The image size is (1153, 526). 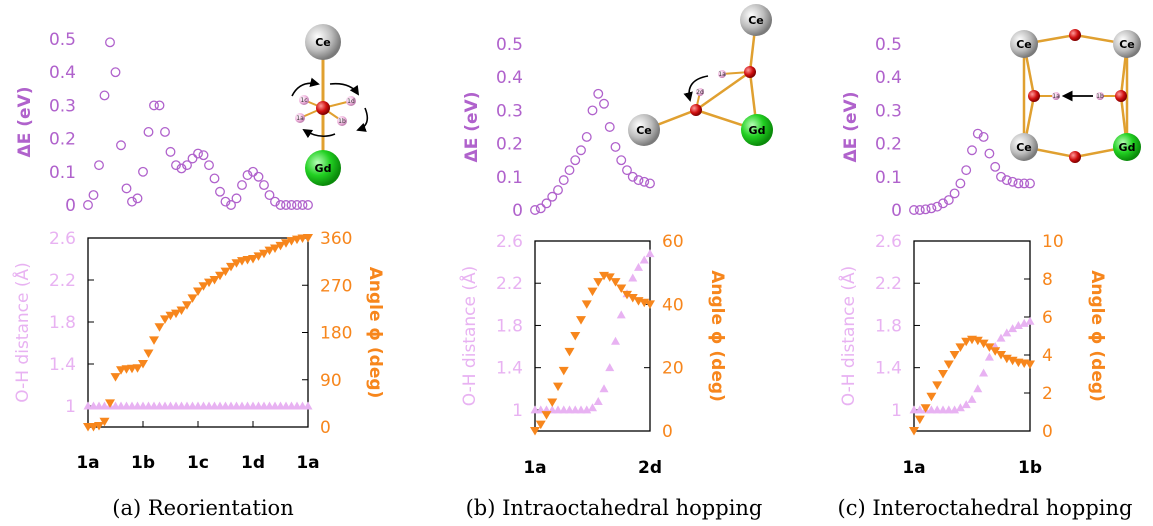 What do you see at coordinates (336, 239) in the screenshot?
I see `angle-y-tick-label: 360` at bounding box center [336, 239].